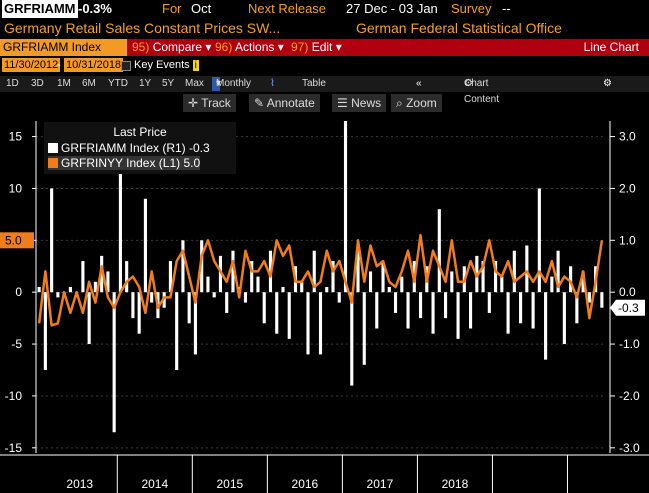  I want to click on period-1m: 1M, so click(64, 83).